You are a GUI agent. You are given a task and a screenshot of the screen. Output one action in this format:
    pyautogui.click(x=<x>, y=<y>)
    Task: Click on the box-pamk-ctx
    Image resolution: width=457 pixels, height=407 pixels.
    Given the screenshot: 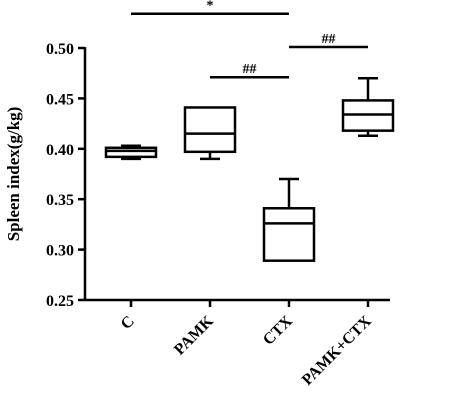 What is the action you would take?
    pyautogui.click(x=368, y=106)
    